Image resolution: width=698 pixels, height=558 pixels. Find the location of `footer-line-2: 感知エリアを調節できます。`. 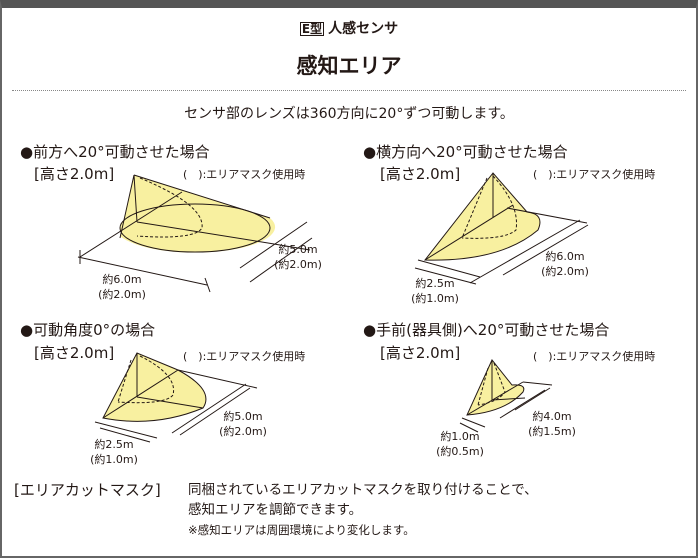

footer-line-2: 感知エリアを調節できます。 is located at coordinates (275, 510).